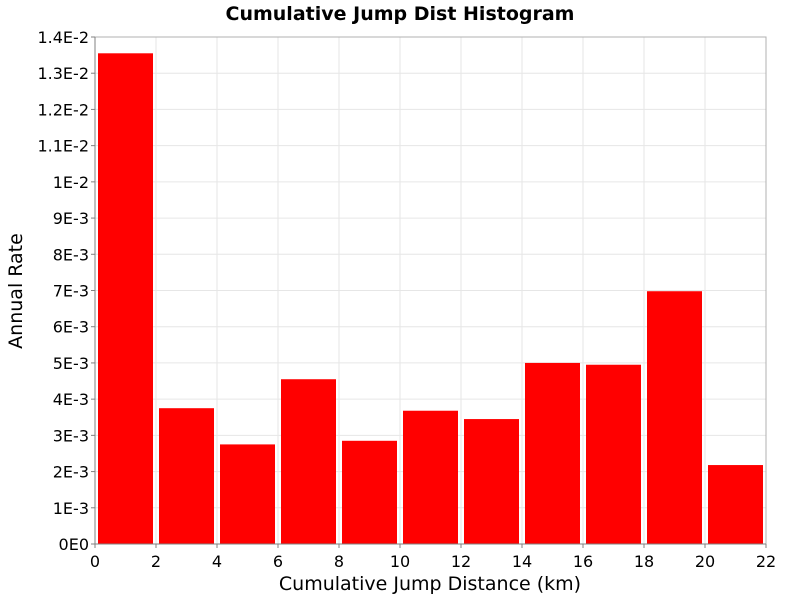 The height and width of the screenshot is (600, 800). I want to click on x-tick-label: 12, so click(461, 561).